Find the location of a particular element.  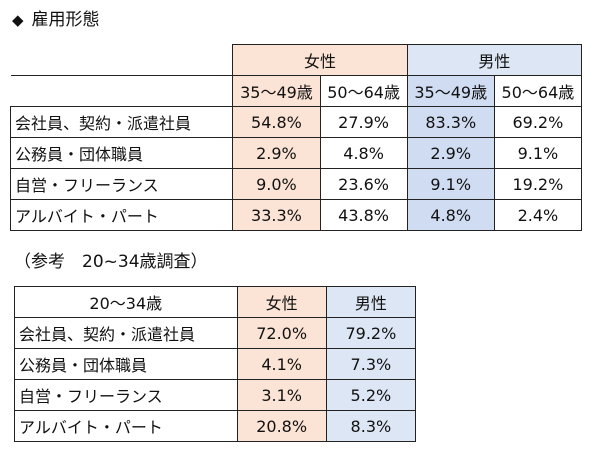

table-row: アルバイト・パート 20.8% 8.3% is located at coordinates (215, 426).